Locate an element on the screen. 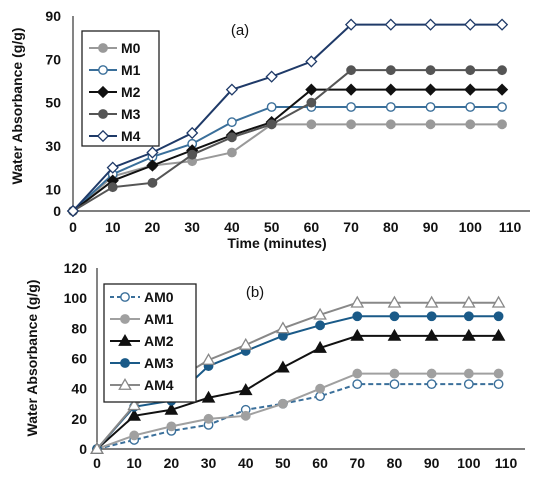 This screenshot has width=550, height=482. panel-b-legend-box is located at coordinates (150, 343).